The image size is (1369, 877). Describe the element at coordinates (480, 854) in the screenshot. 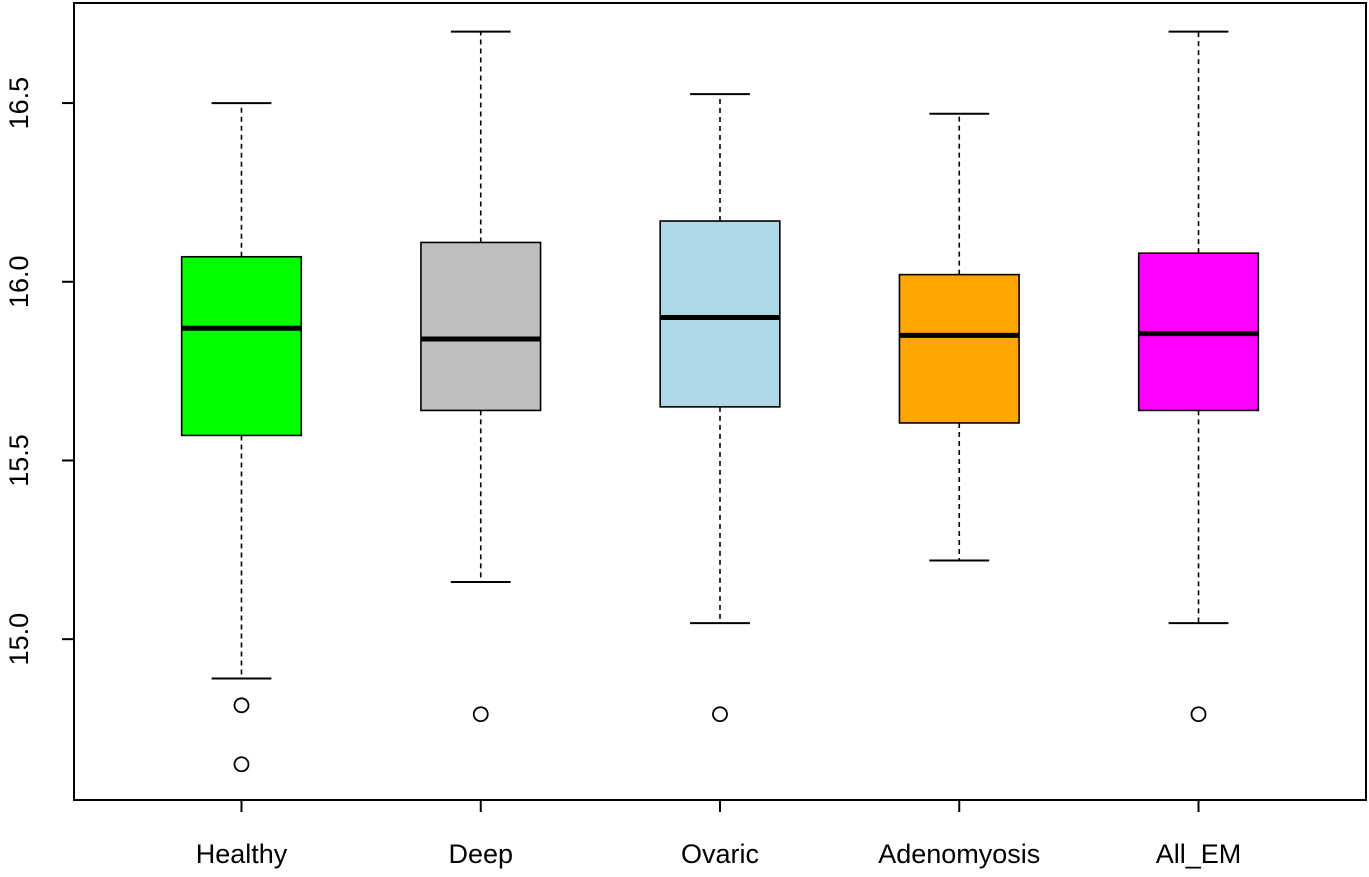

I see `x-tick-label-1: Deep` at that location.